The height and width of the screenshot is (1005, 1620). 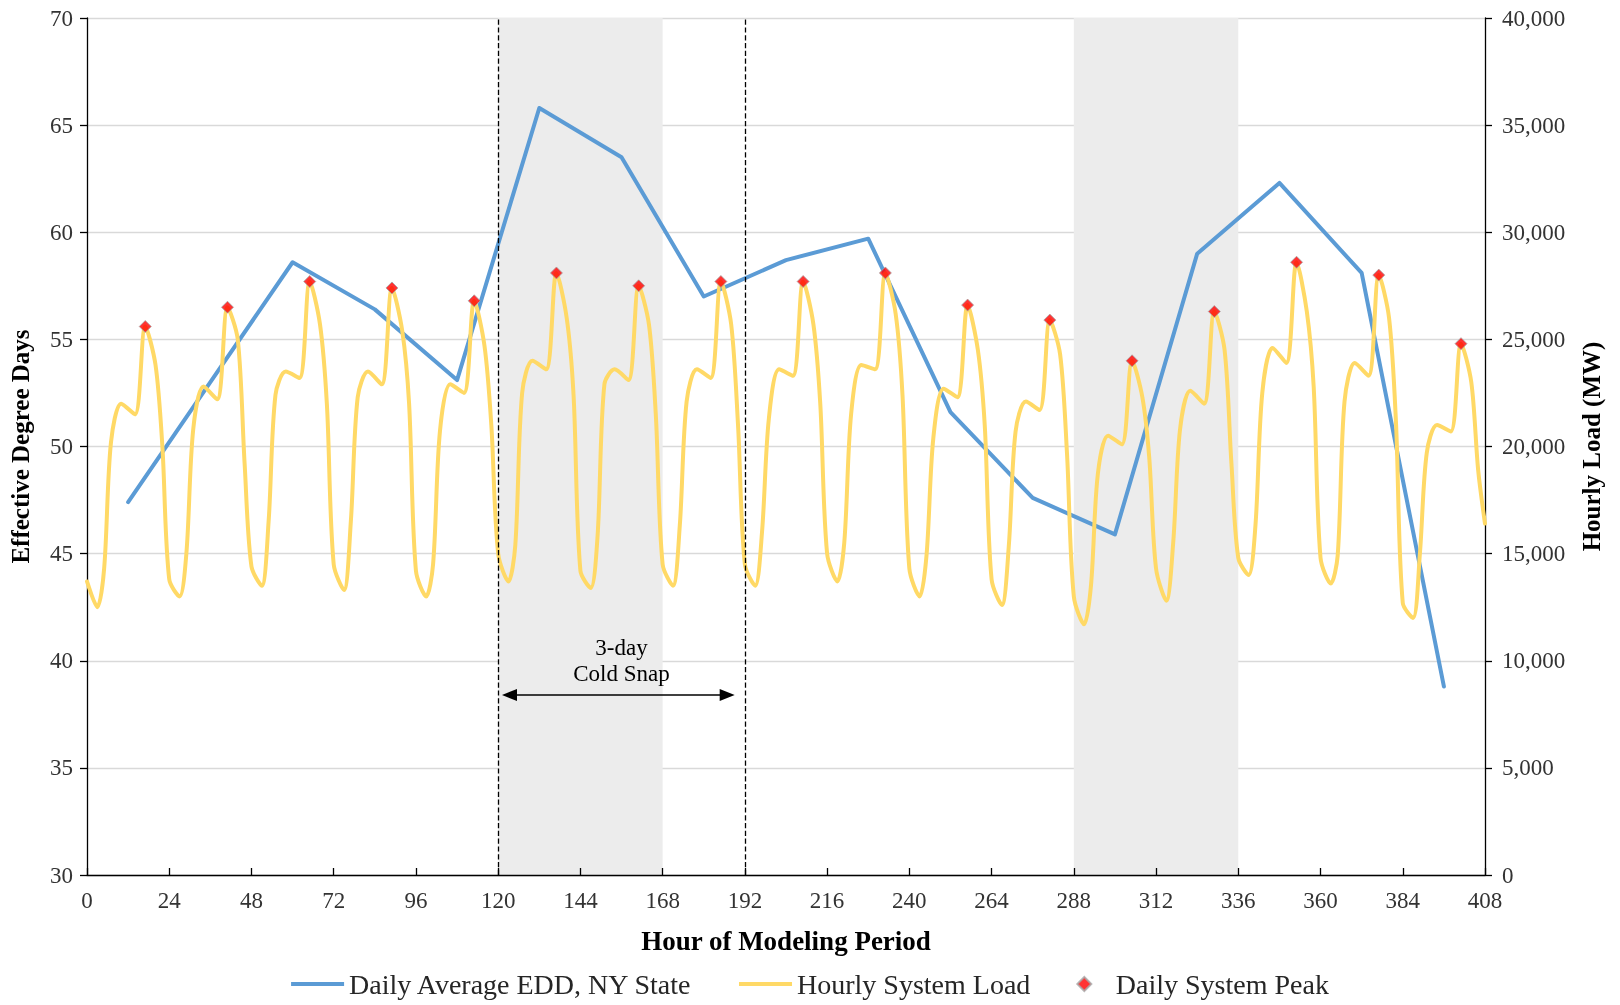 I want to click on y-axis-title: Effective Degree Days, so click(x=20, y=446).